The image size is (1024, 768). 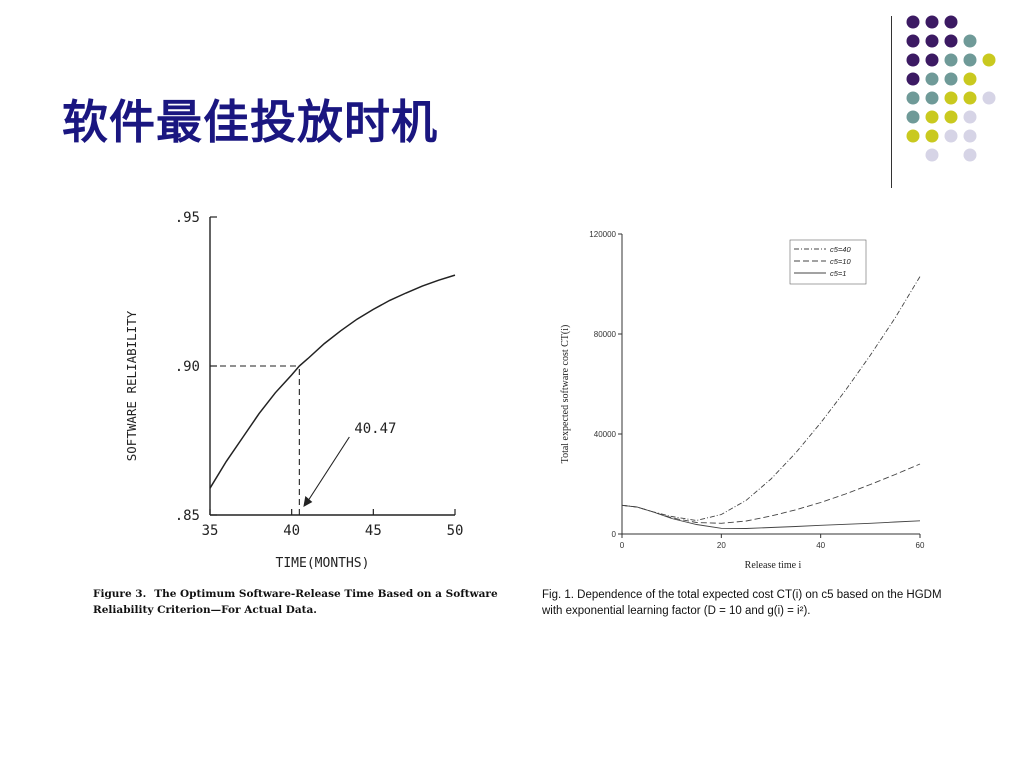 What do you see at coordinates (187, 516) in the screenshot?
I see `y-tick-label: .85` at bounding box center [187, 516].